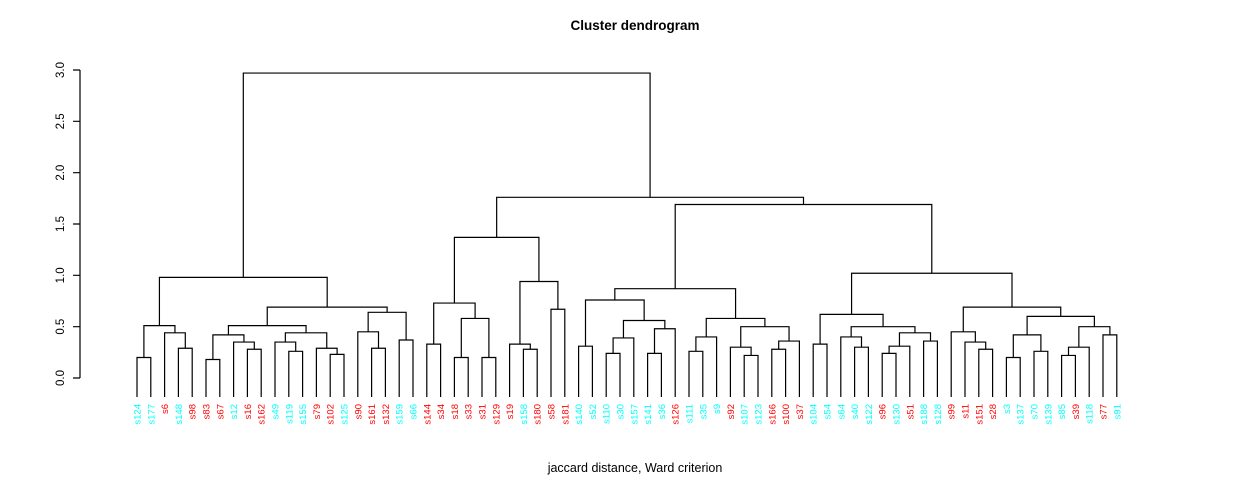  Describe the element at coordinates (648, 414) in the screenshot. I see `leaf-label: s141` at that location.